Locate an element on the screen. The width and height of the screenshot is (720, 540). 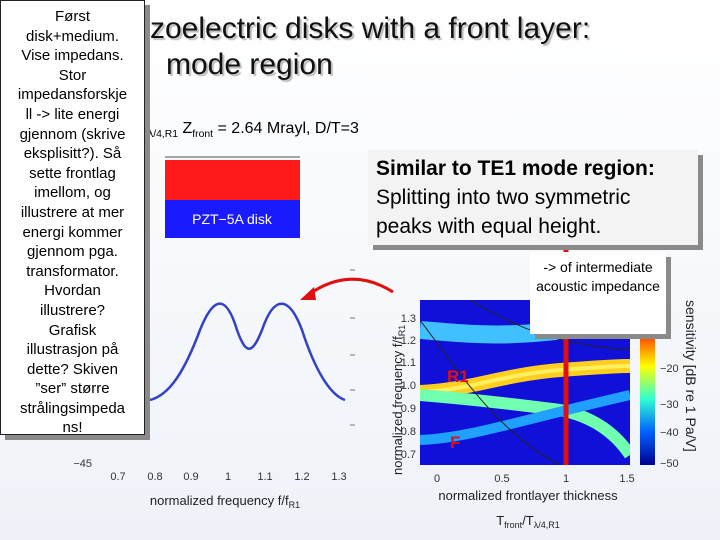
y-tick-label: 1.1 is located at coordinates (408, 363).